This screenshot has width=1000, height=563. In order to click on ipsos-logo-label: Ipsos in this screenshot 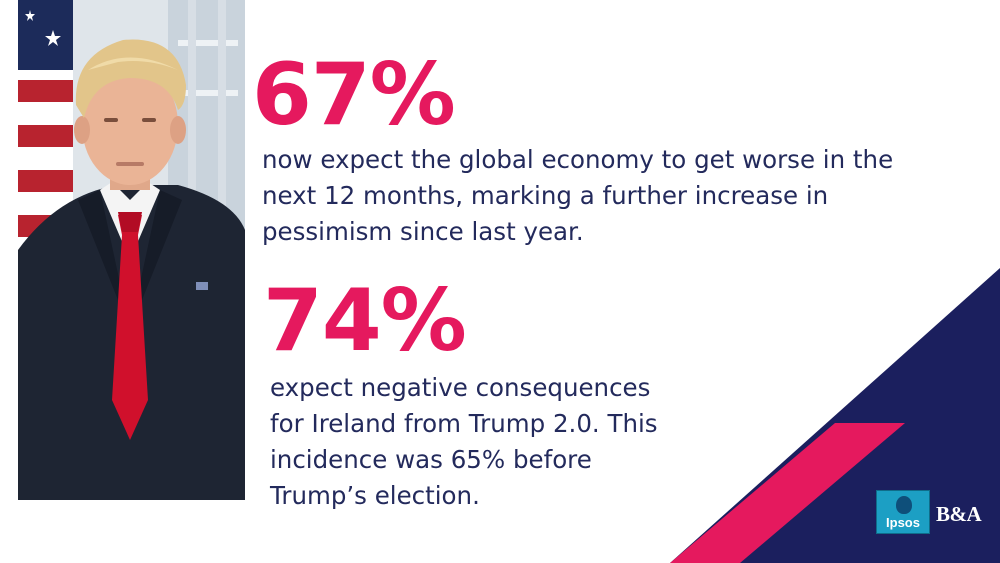, I will do `click(903, 522)`.